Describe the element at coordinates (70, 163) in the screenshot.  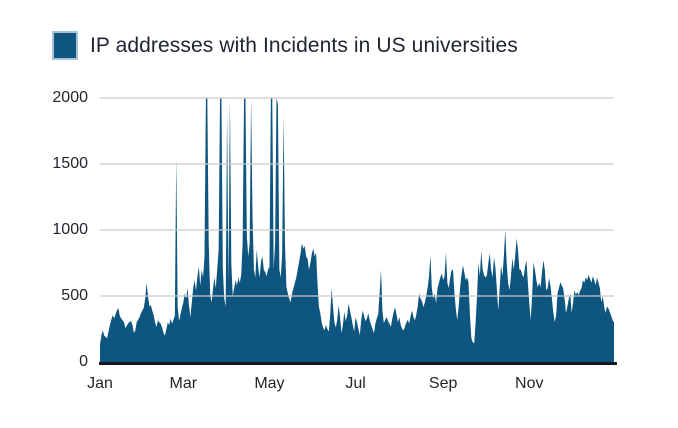
I see `y-tick-label: 1500` at that location.